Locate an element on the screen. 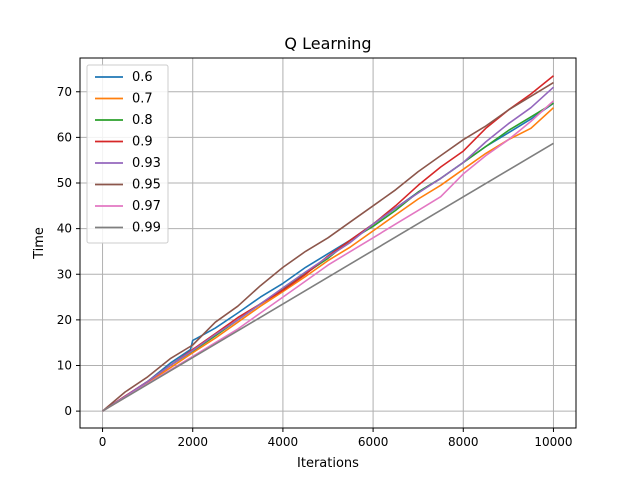  y-tick-label: 70 is located at coordinates (64, 92).